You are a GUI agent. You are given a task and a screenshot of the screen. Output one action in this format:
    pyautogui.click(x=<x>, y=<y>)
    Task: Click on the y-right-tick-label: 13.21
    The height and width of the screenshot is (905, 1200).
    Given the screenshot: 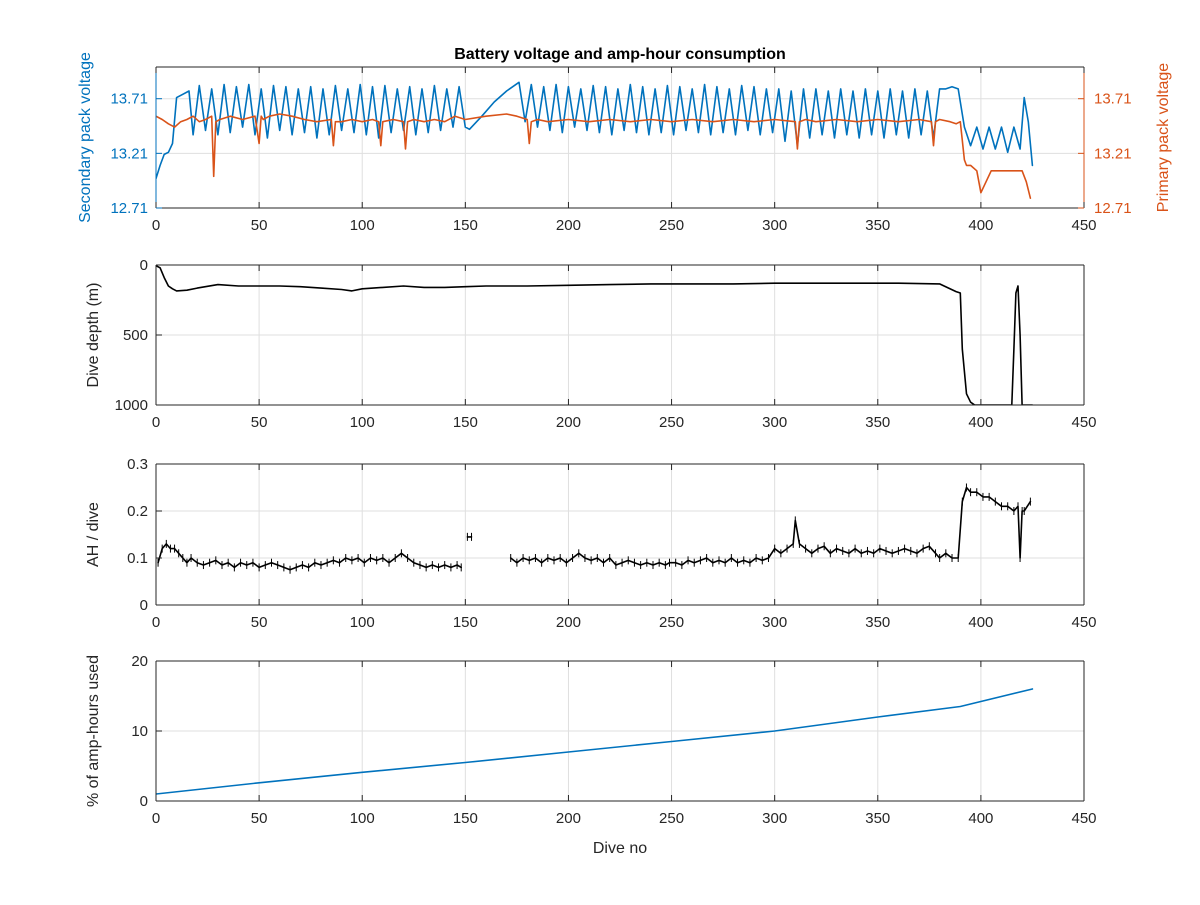 What is the action you would take?
    pyautogui.click(x=1113, y=153)
    